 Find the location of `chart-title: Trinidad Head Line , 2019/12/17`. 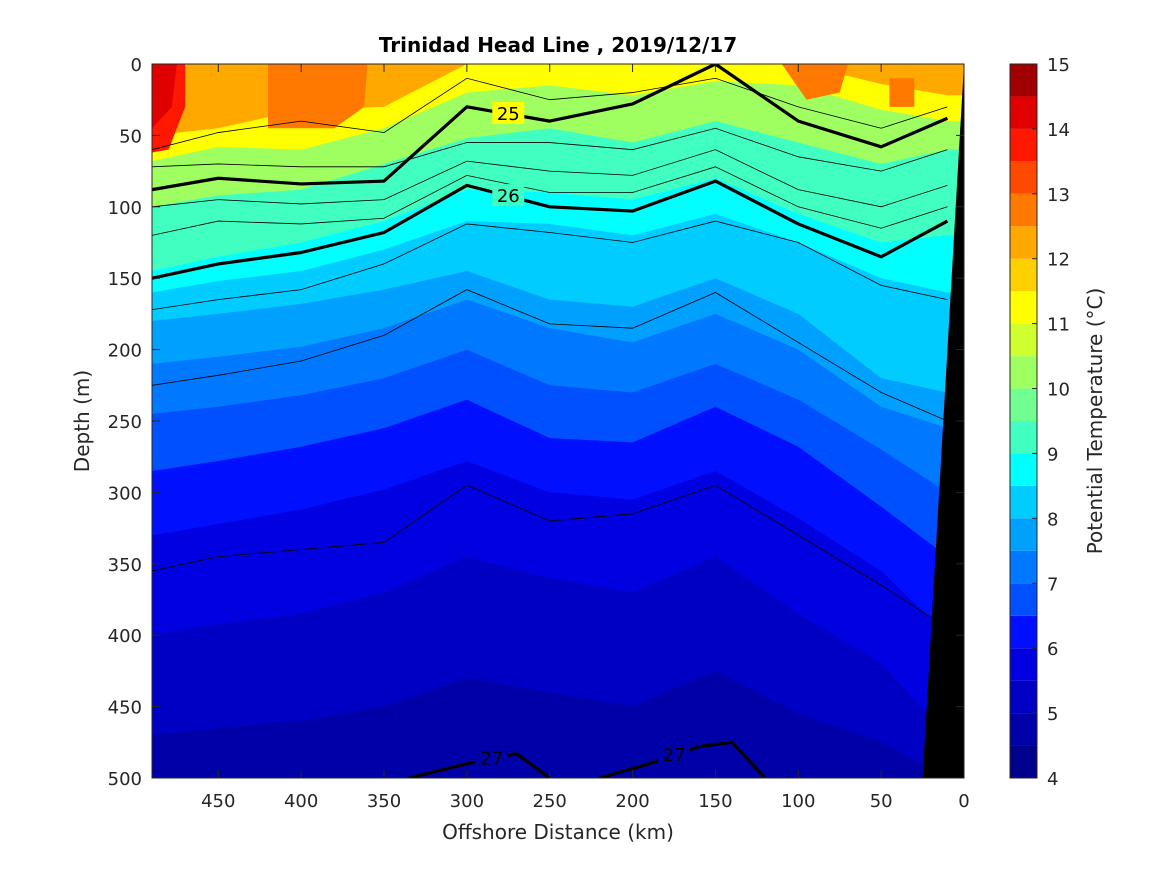

chart-title: Trinidad Head Line , 2019/12/17 is located at coordinates (558, 45).